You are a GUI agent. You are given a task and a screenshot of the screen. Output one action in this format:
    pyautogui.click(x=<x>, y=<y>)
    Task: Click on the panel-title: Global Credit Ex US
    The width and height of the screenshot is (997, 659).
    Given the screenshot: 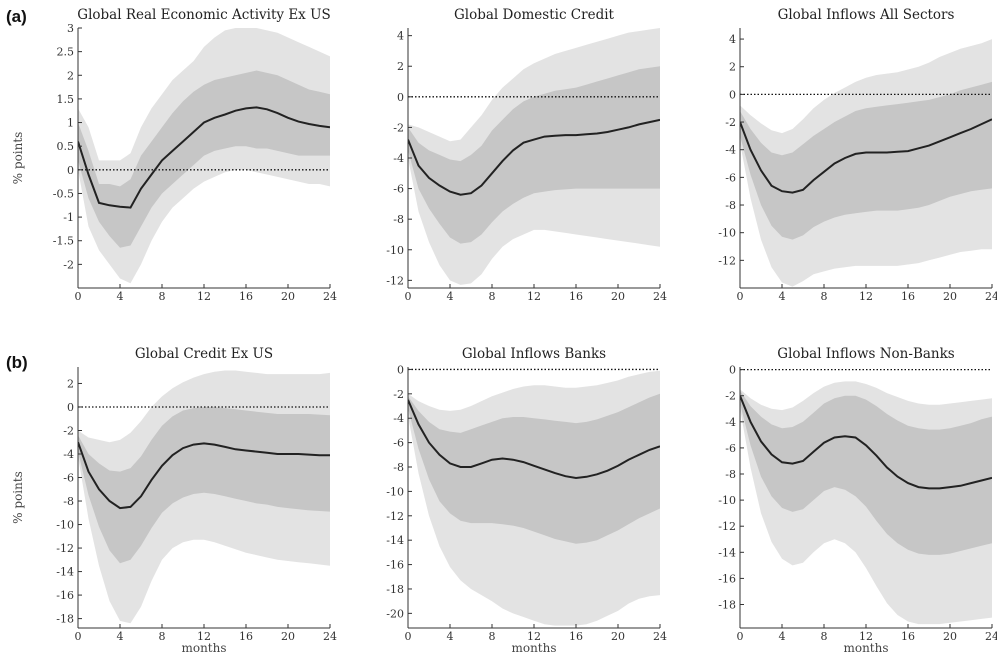 What is the action you would take?
    pyautogui.click(x=204, y=354)
    